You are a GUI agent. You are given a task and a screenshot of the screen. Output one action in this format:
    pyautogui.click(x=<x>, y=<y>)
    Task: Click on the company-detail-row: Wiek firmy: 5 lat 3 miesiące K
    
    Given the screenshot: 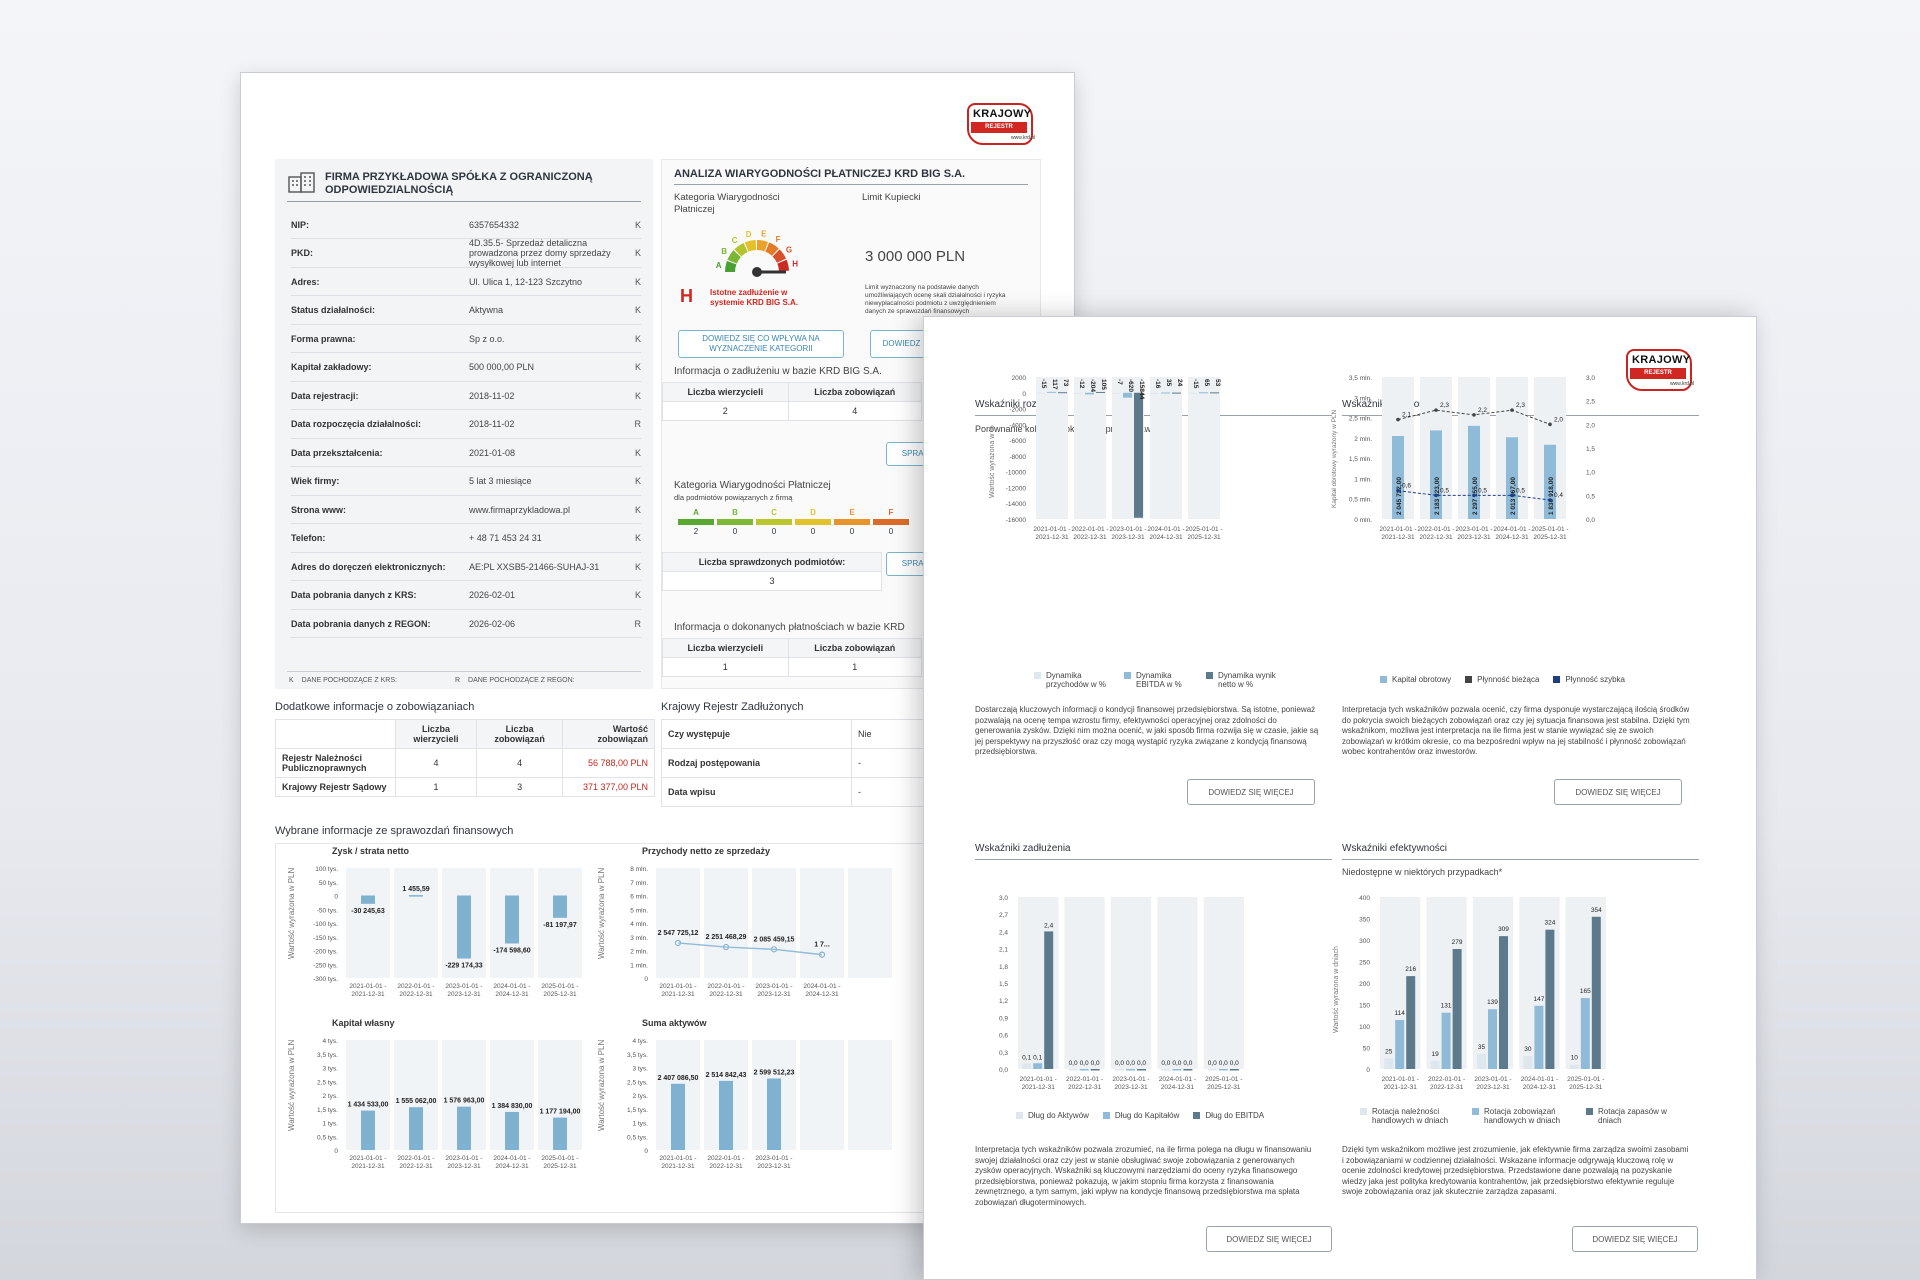 What is the action you would take?
    pyautogui.click(x=466, y=482)
    